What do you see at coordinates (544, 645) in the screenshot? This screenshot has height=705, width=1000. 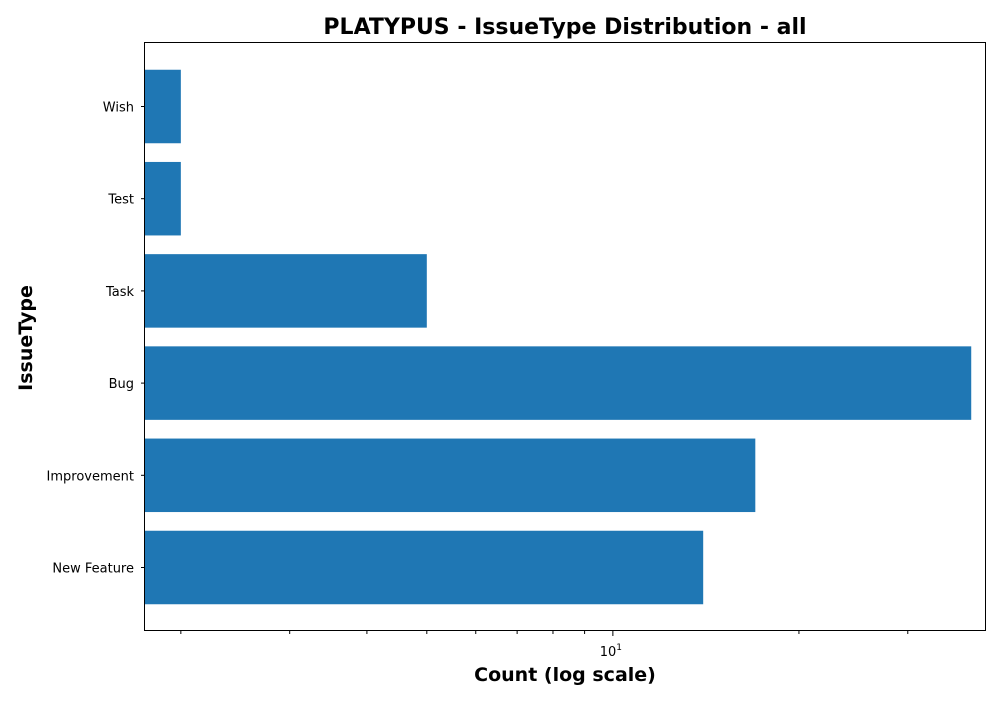 I see `x-axis-ticks: 101` at bounding box center [544, 645].